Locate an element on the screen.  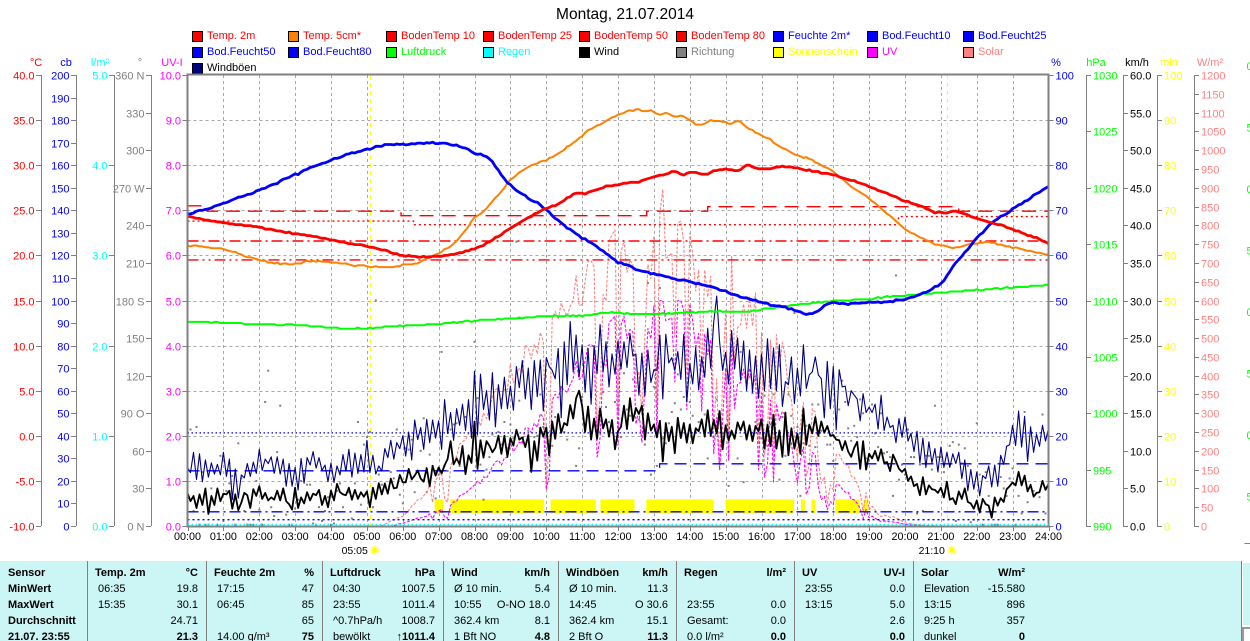
svg-text: W/m² is located at coordinates (1210, 63).